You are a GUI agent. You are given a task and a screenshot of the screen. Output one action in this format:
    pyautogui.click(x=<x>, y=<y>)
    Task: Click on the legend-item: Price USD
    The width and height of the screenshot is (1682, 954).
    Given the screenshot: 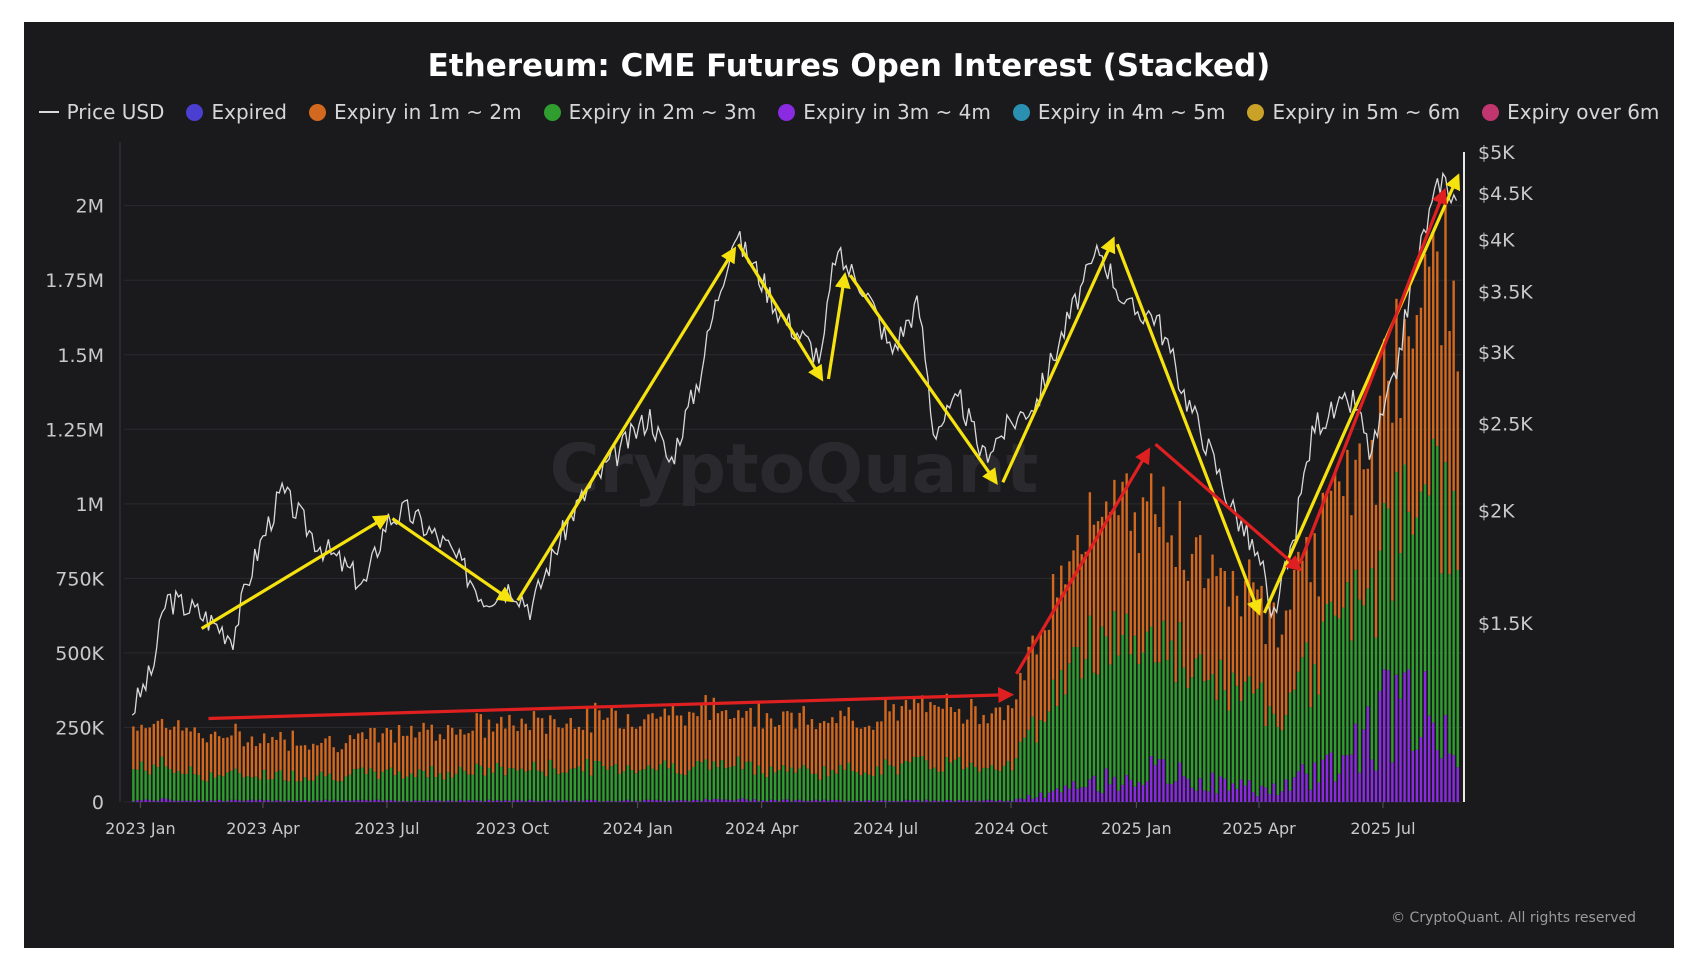 What is the action you would take?
    pyautogui.click(x=101, y=112)
    